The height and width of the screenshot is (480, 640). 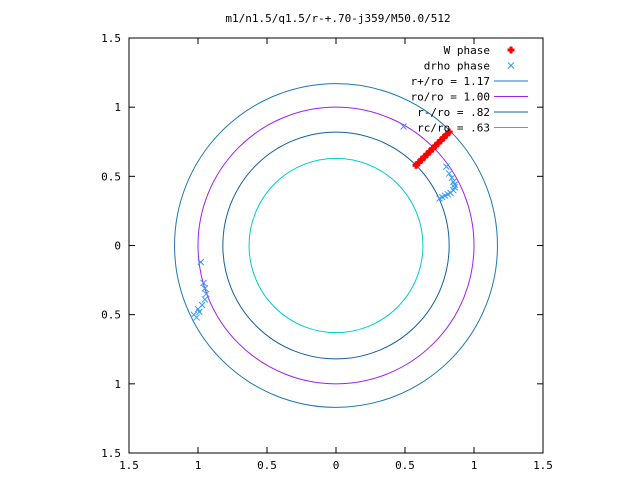 I want to click on legend-label: drho phase, so click(x=457, y=66).